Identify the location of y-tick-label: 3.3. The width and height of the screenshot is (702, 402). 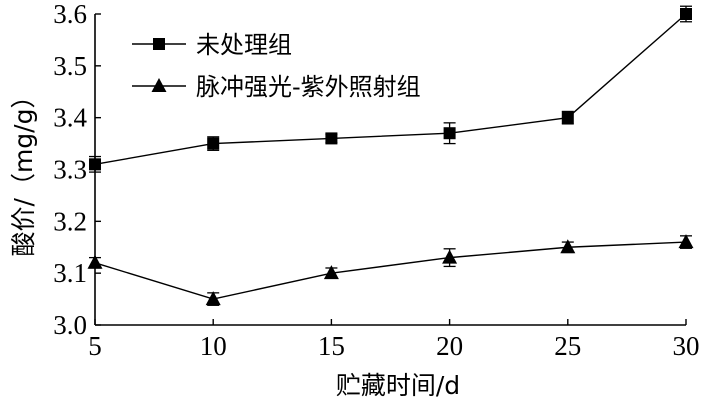
(70, 170).